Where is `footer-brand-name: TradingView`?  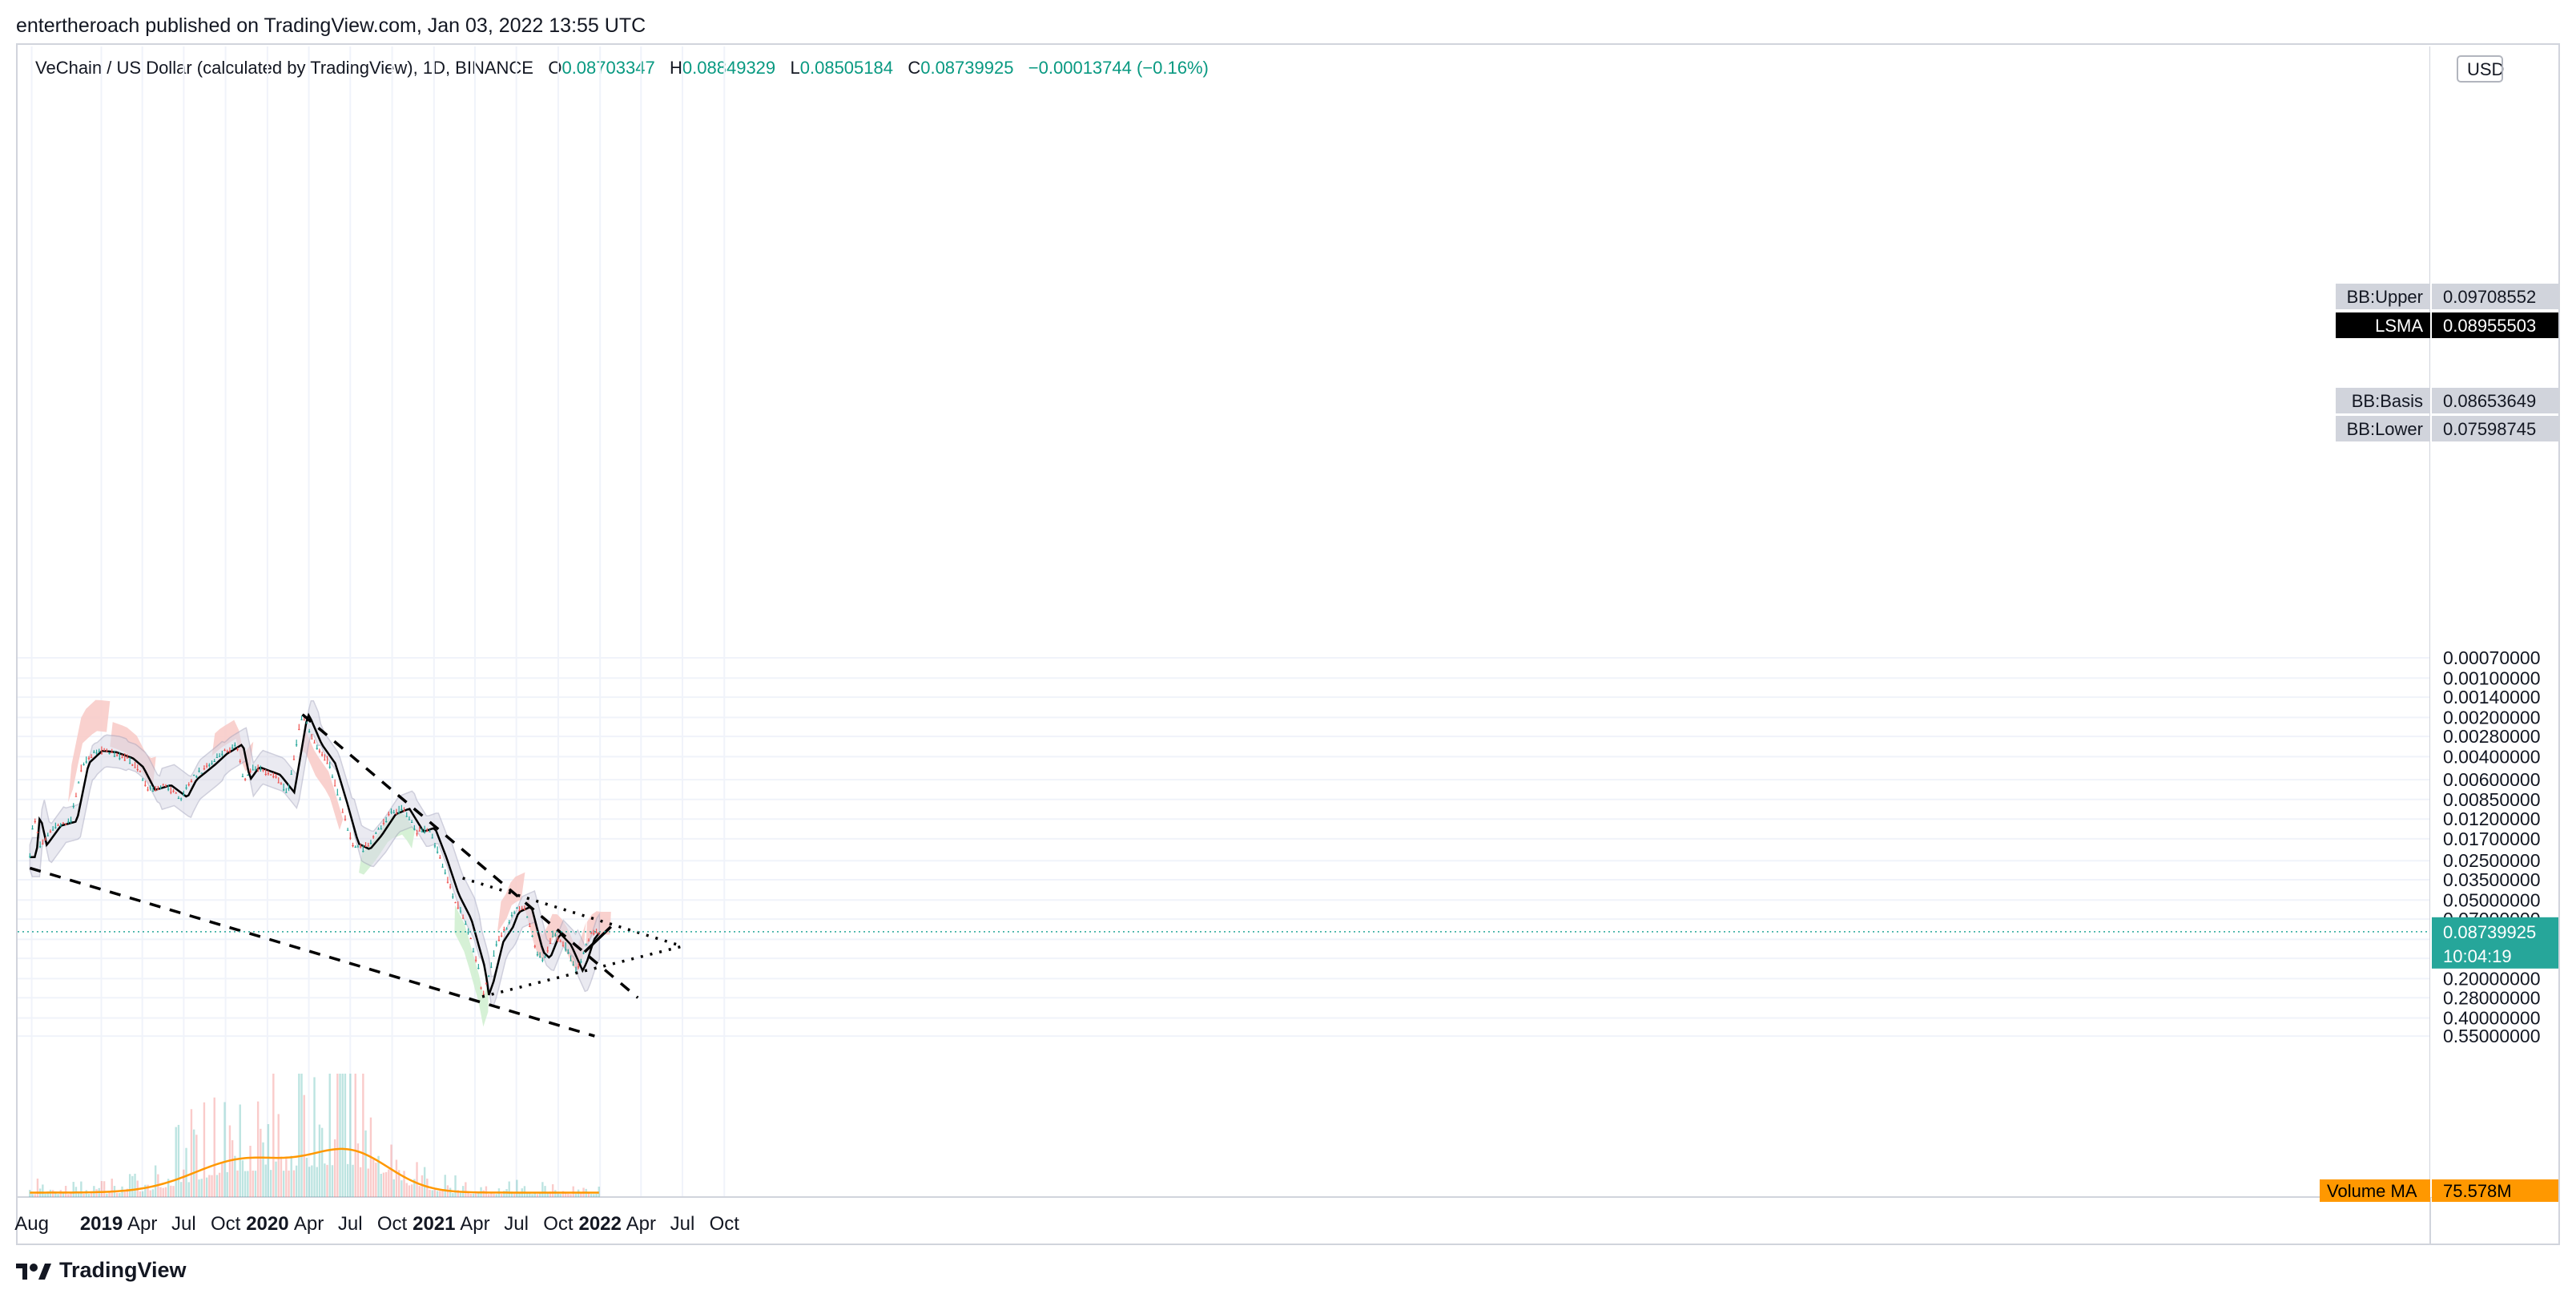 footer-brand-name: TradingView is located at coordinates (123, 1270).